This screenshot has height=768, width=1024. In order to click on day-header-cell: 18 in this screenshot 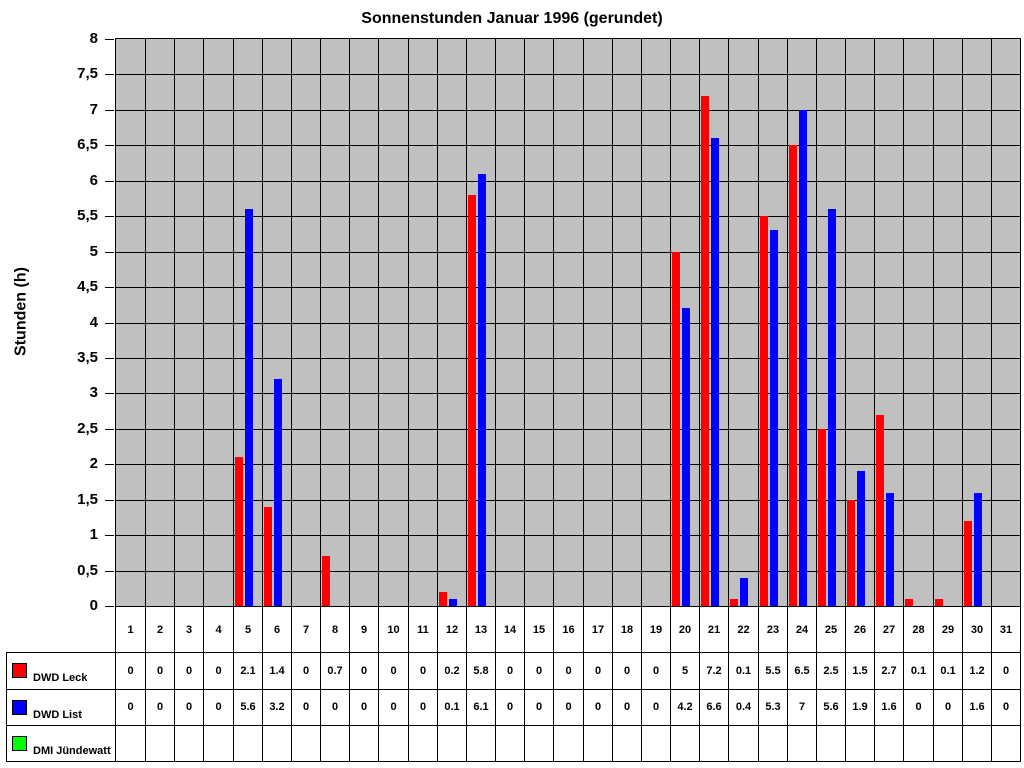, I will do `click(627, 630)`.